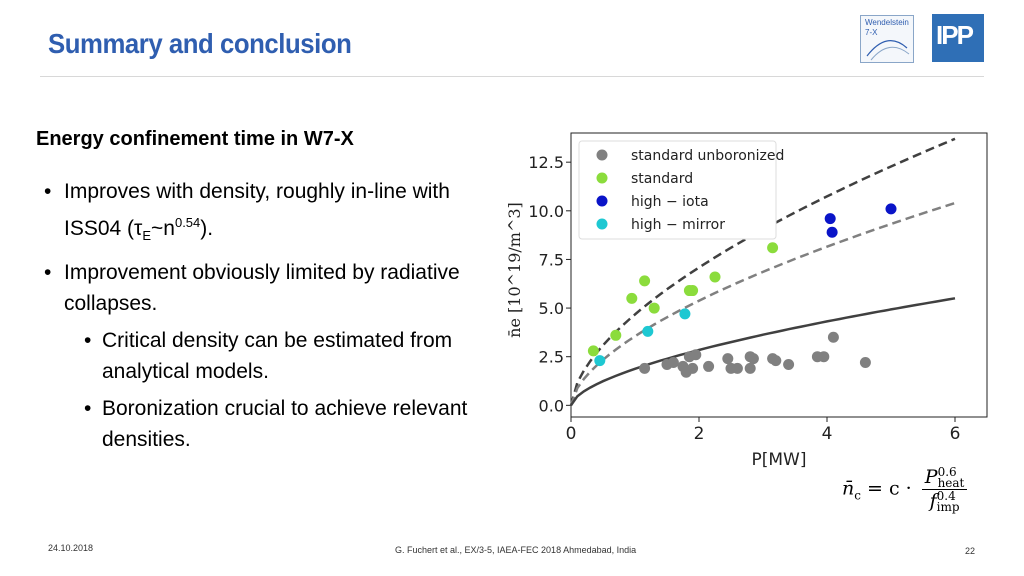 The image size is (1024, 576). Describe the element at coordinates (905, 489) in the screenshot. I see `critical-density-formula: n̄c = c · P 0.6 heat f 0.4 imp` at that location.